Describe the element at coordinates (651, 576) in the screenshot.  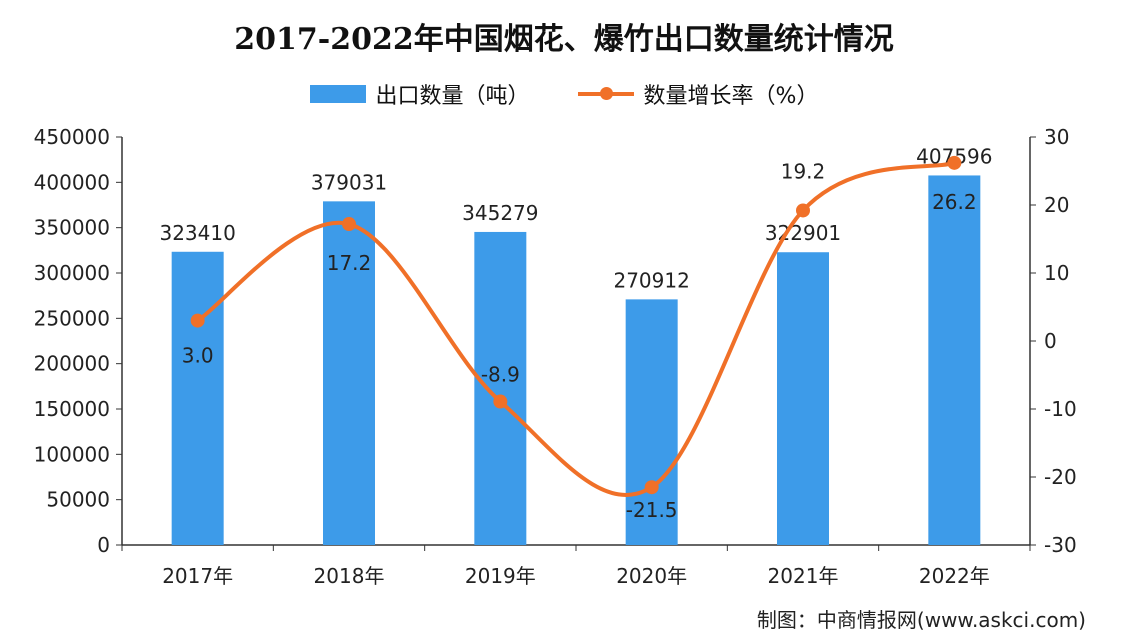
I see `x-tick-label: 2020年` at that location.